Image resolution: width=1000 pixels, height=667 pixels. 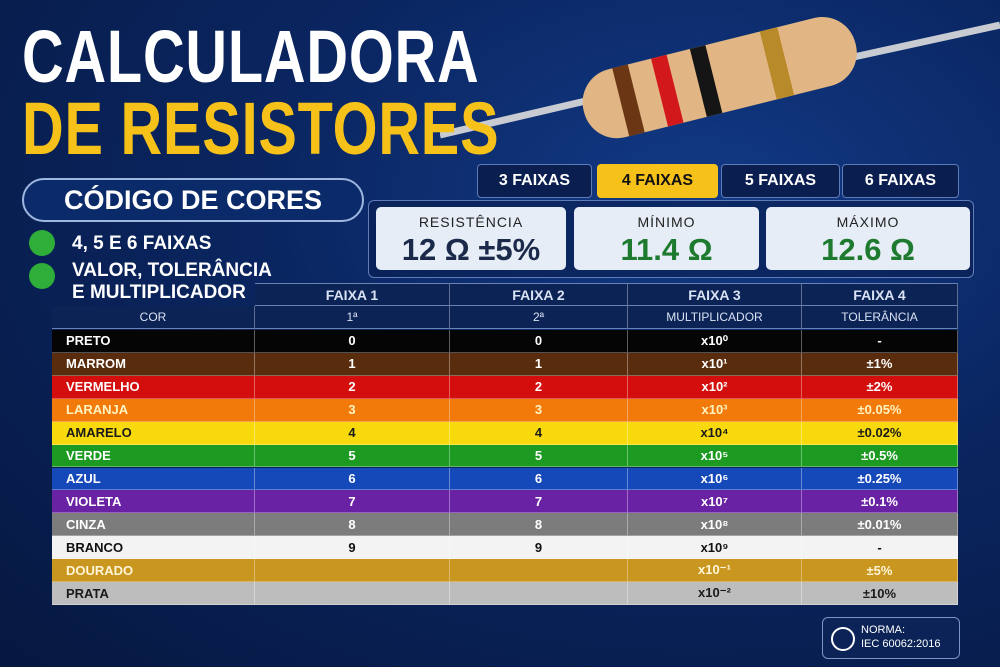 What do you see at coordinates (720, 77) in the screenshot?
I see `resistor-illustration` at bounding box center [720, 77].